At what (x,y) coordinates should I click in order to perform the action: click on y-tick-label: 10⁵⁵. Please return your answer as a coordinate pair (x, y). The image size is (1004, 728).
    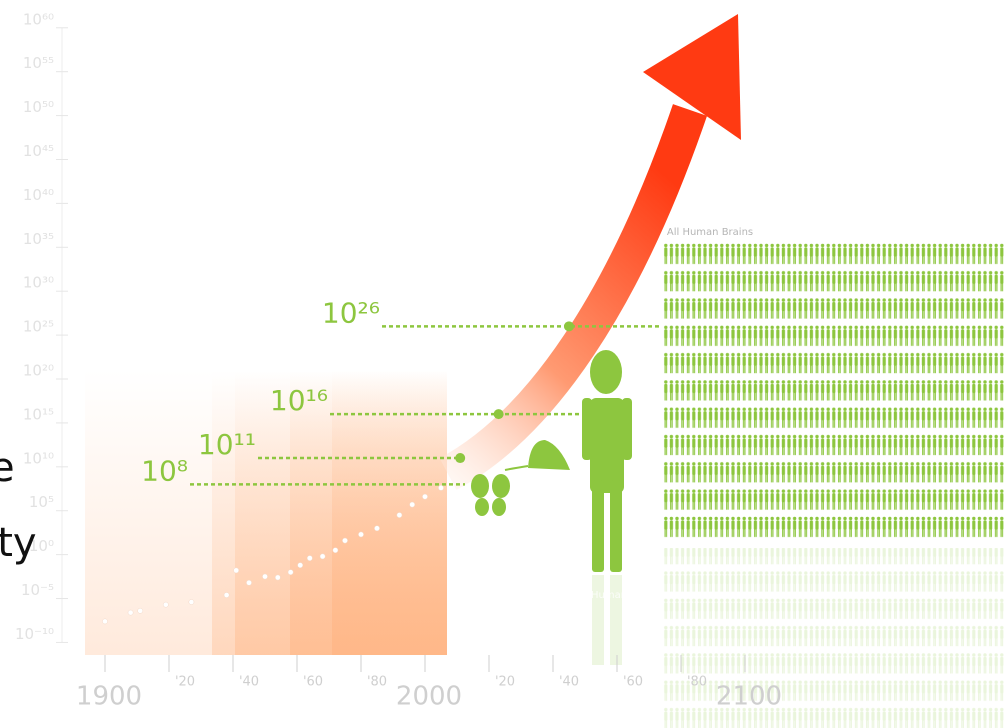
    Looking at the image, I should click on (38, 63).